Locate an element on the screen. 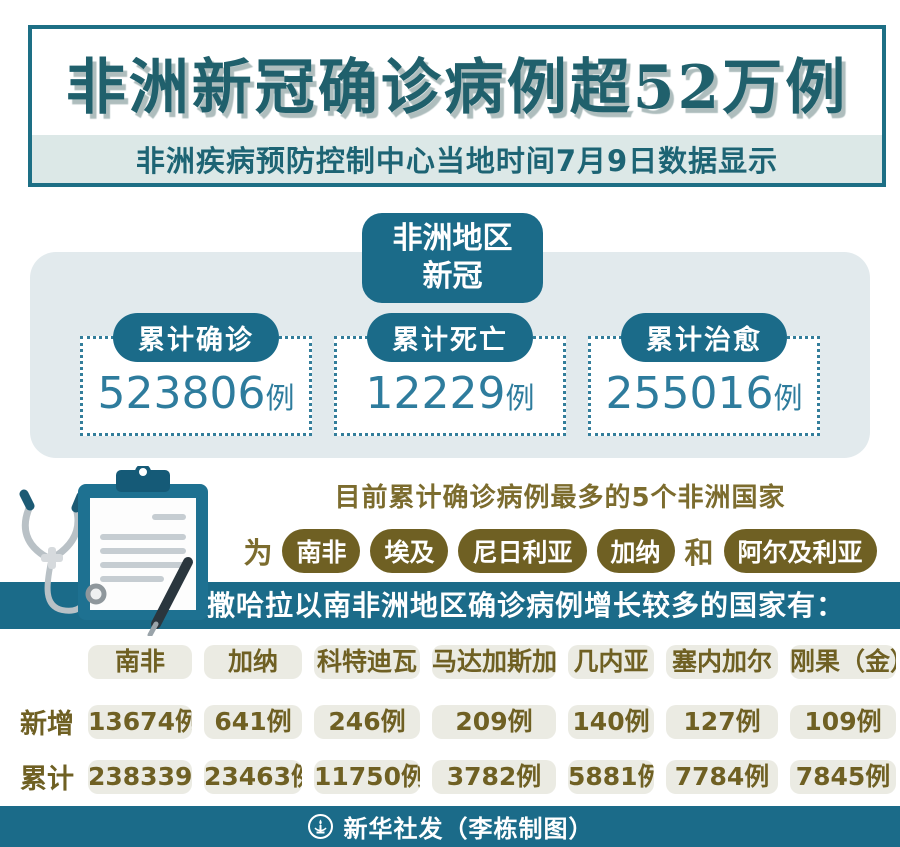 The width and height of the screenshot is (900, 847). table-cell: 140例 is located at coordinates (611, 721).